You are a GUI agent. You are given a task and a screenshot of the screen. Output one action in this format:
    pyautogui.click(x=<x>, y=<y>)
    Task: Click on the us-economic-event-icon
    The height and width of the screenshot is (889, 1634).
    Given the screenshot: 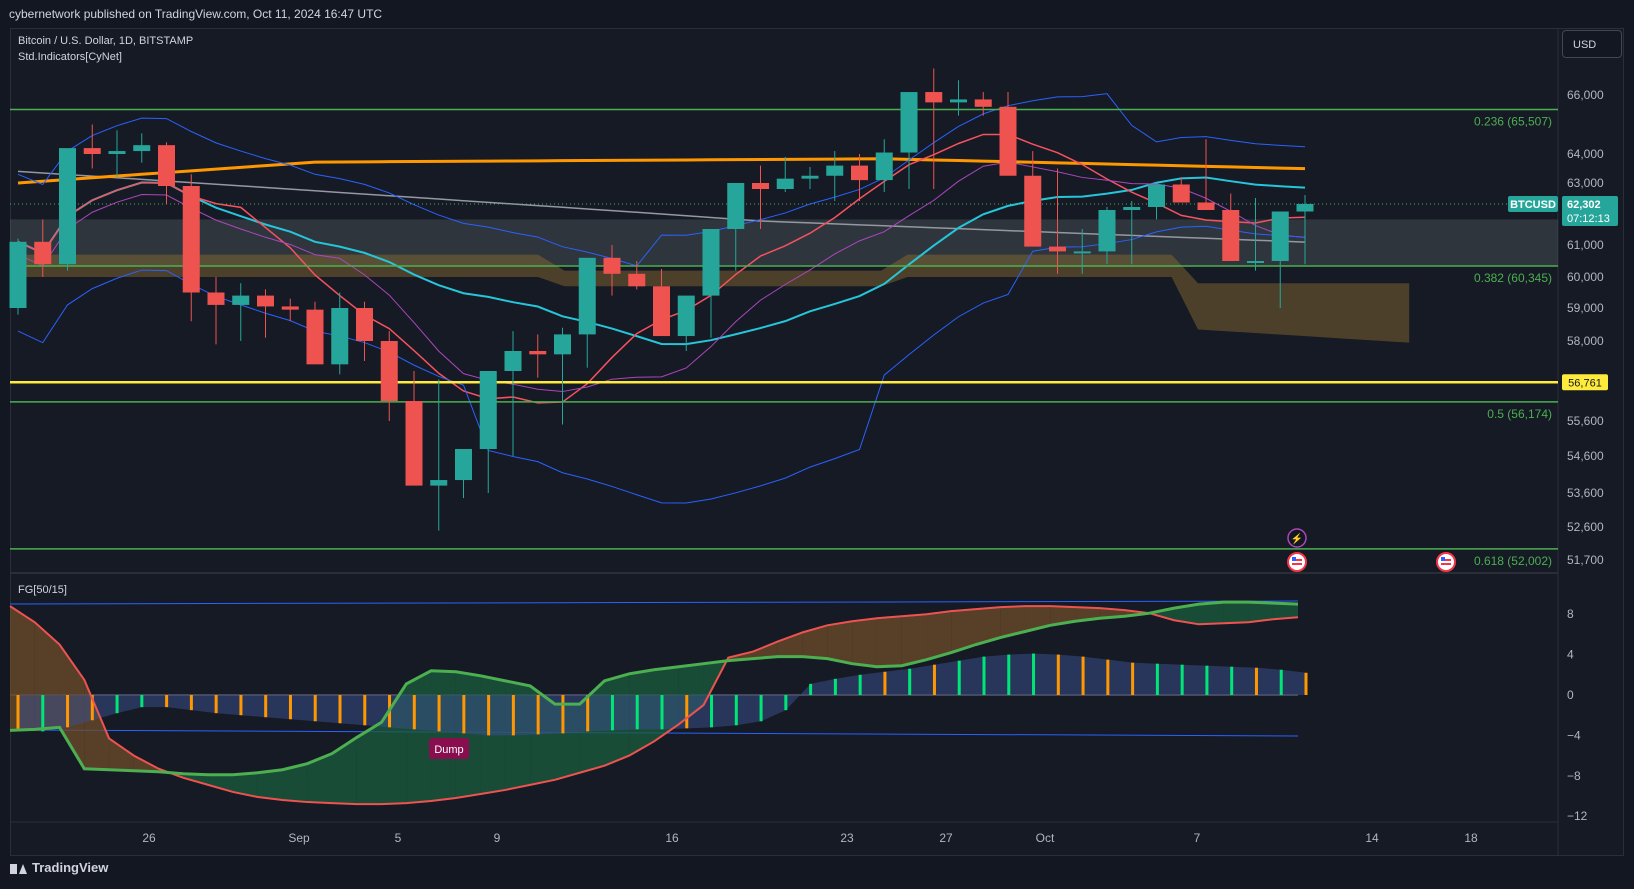 What is the action you would take?
    pyautogui.click(x=1297, y=562)
    